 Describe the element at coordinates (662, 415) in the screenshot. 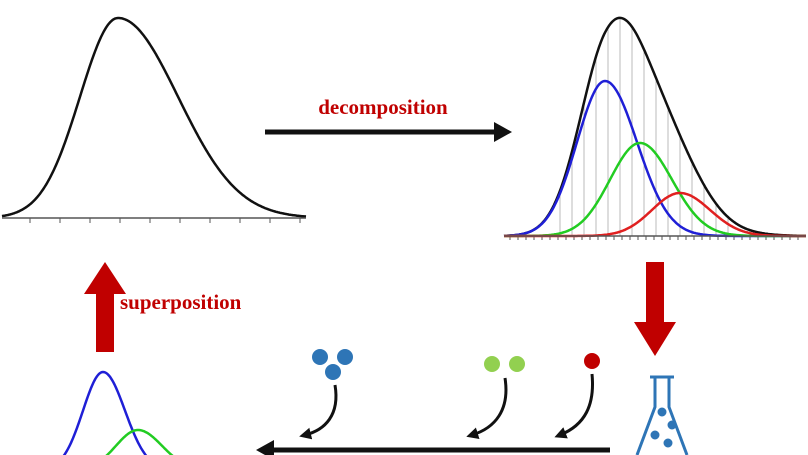

I see `flask` at that location.